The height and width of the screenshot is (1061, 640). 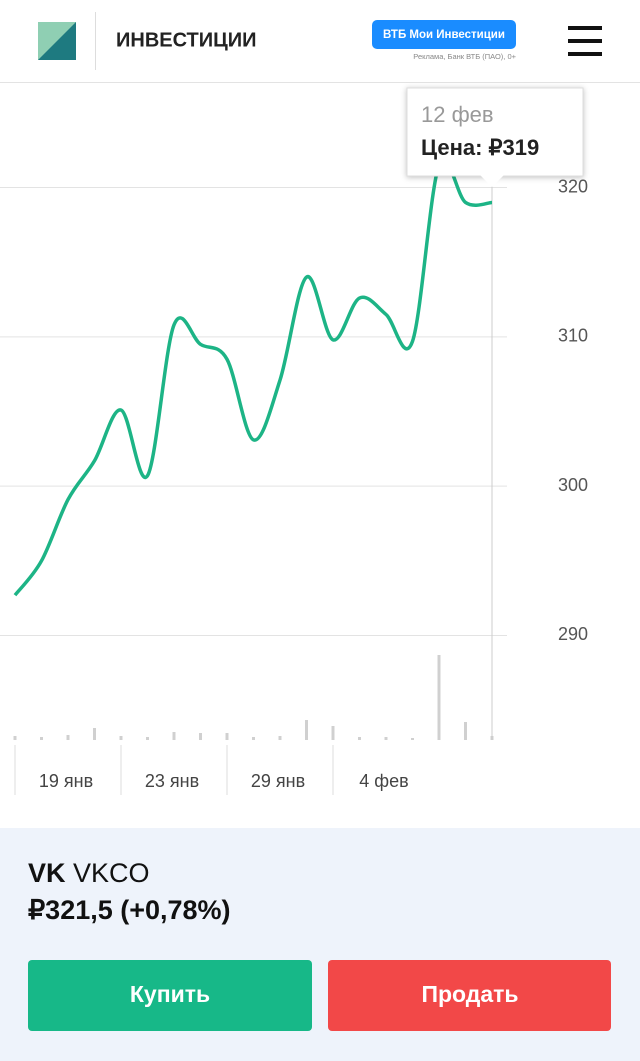 What do you see at coordinates (480, 147) in the screenshot?
I see `tooltip-price: Цена: ₽319` at bounding box center [480, 147].